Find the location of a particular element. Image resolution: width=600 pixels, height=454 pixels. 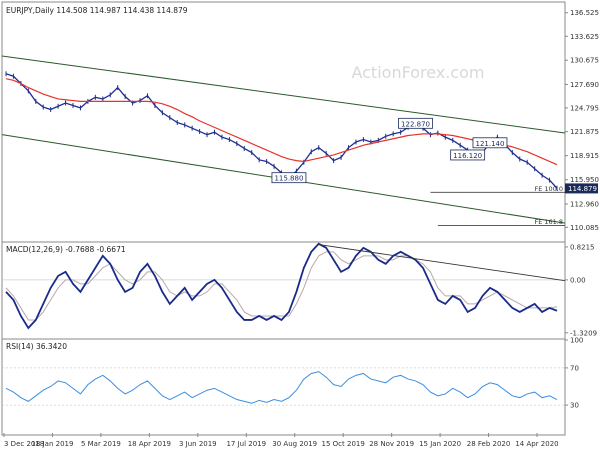

annotation-label: 116.120 is located at coordinates (467, 156).